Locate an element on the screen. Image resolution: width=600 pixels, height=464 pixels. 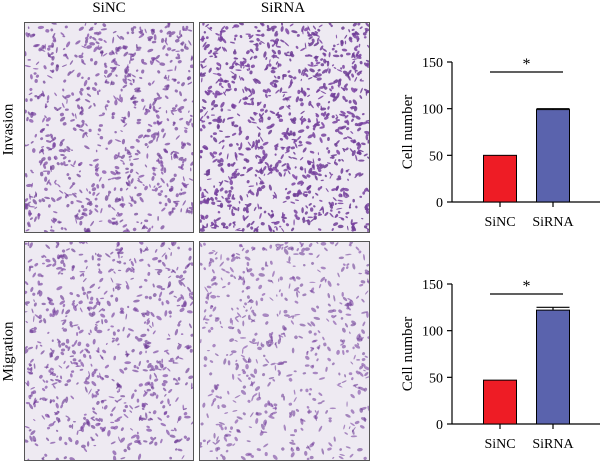
micrograph-invasion-sinc is located at coordinates (109, 127).